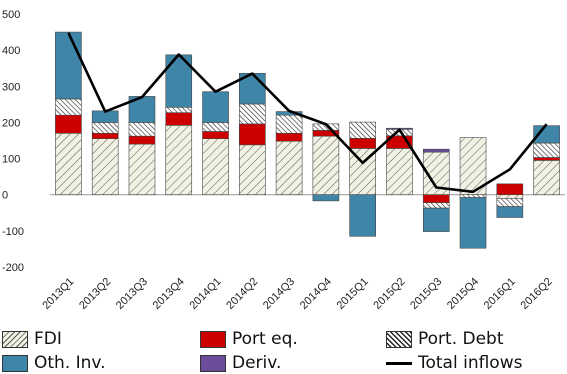 The image size is (567, 374). Describe the element at coordinates (13, 141) in the screenshot. I see `y-axis-ticks: -200 -100 0 100 200 300 400 500` at that location.